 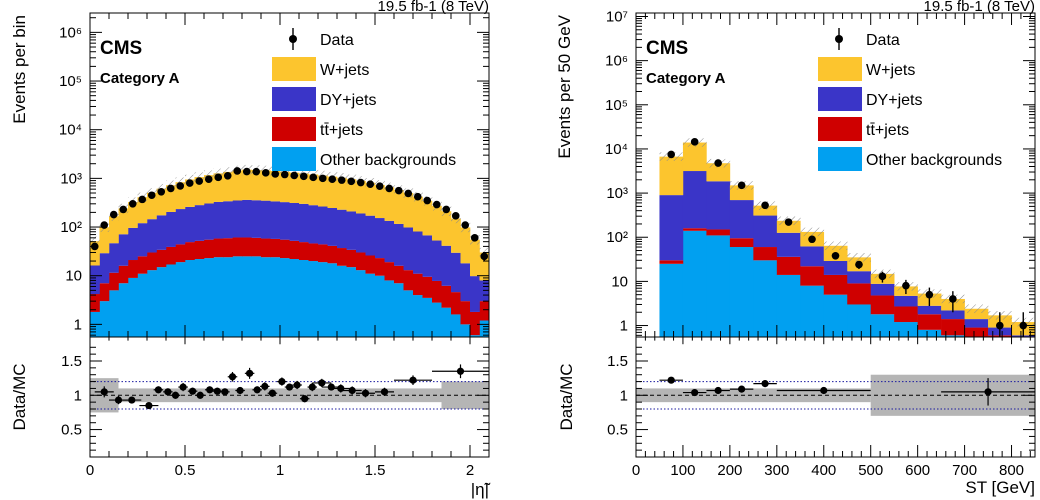 I want to click on legend-label: Data, so click(x=883, y=40).